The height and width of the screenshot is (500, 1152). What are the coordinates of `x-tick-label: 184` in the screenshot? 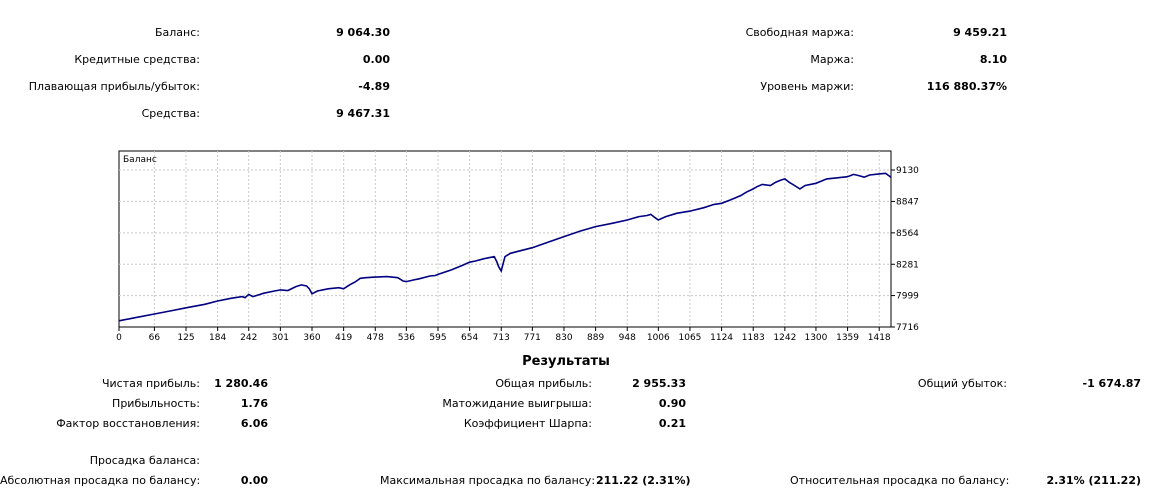 It's located at (217, 338).